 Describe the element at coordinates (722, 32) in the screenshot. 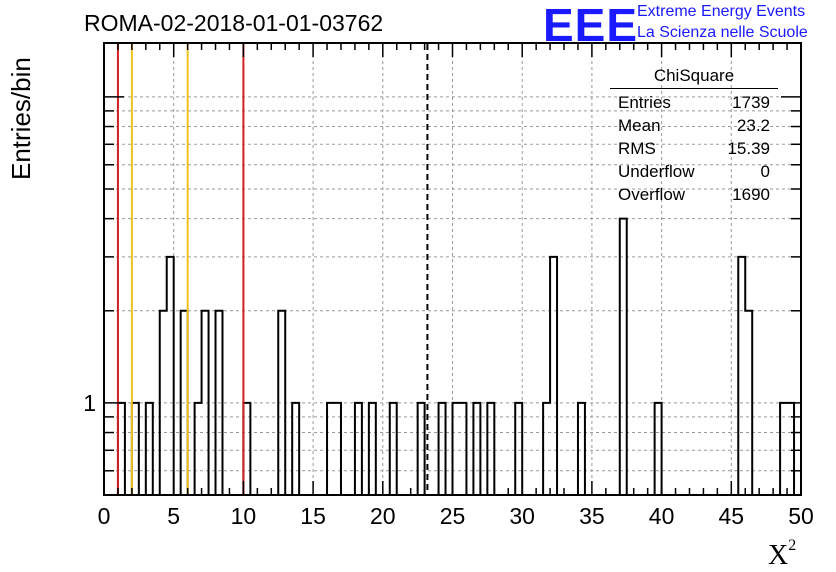

I see `brand-line-2: La Scienza nelle Scuole` at that location.